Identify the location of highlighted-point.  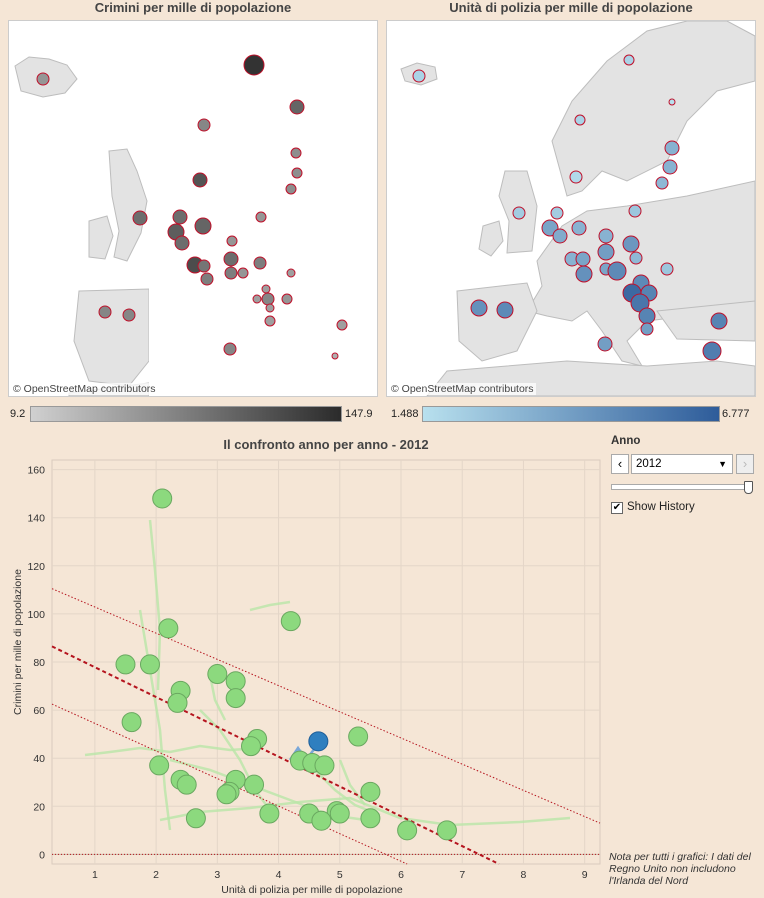
(318, 741).